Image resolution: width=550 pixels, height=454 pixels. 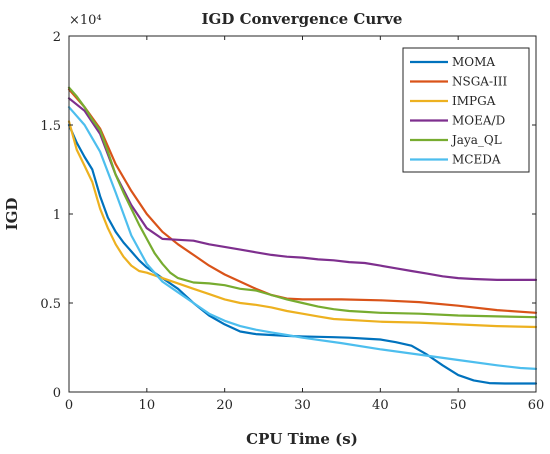 What do you see at coordinates (476, 160) in the screenshot?
I see `legend-label: MCEDA` at bounding box center [476, 160].